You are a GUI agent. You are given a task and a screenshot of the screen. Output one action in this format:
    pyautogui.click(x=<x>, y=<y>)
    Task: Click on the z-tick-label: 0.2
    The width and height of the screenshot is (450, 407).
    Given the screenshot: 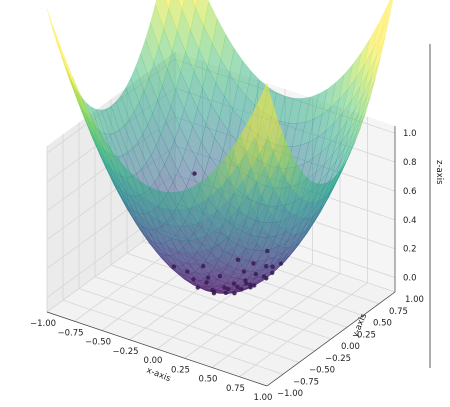 What is the action you would take?
    pyautogui.click(x=410, y=250)
    